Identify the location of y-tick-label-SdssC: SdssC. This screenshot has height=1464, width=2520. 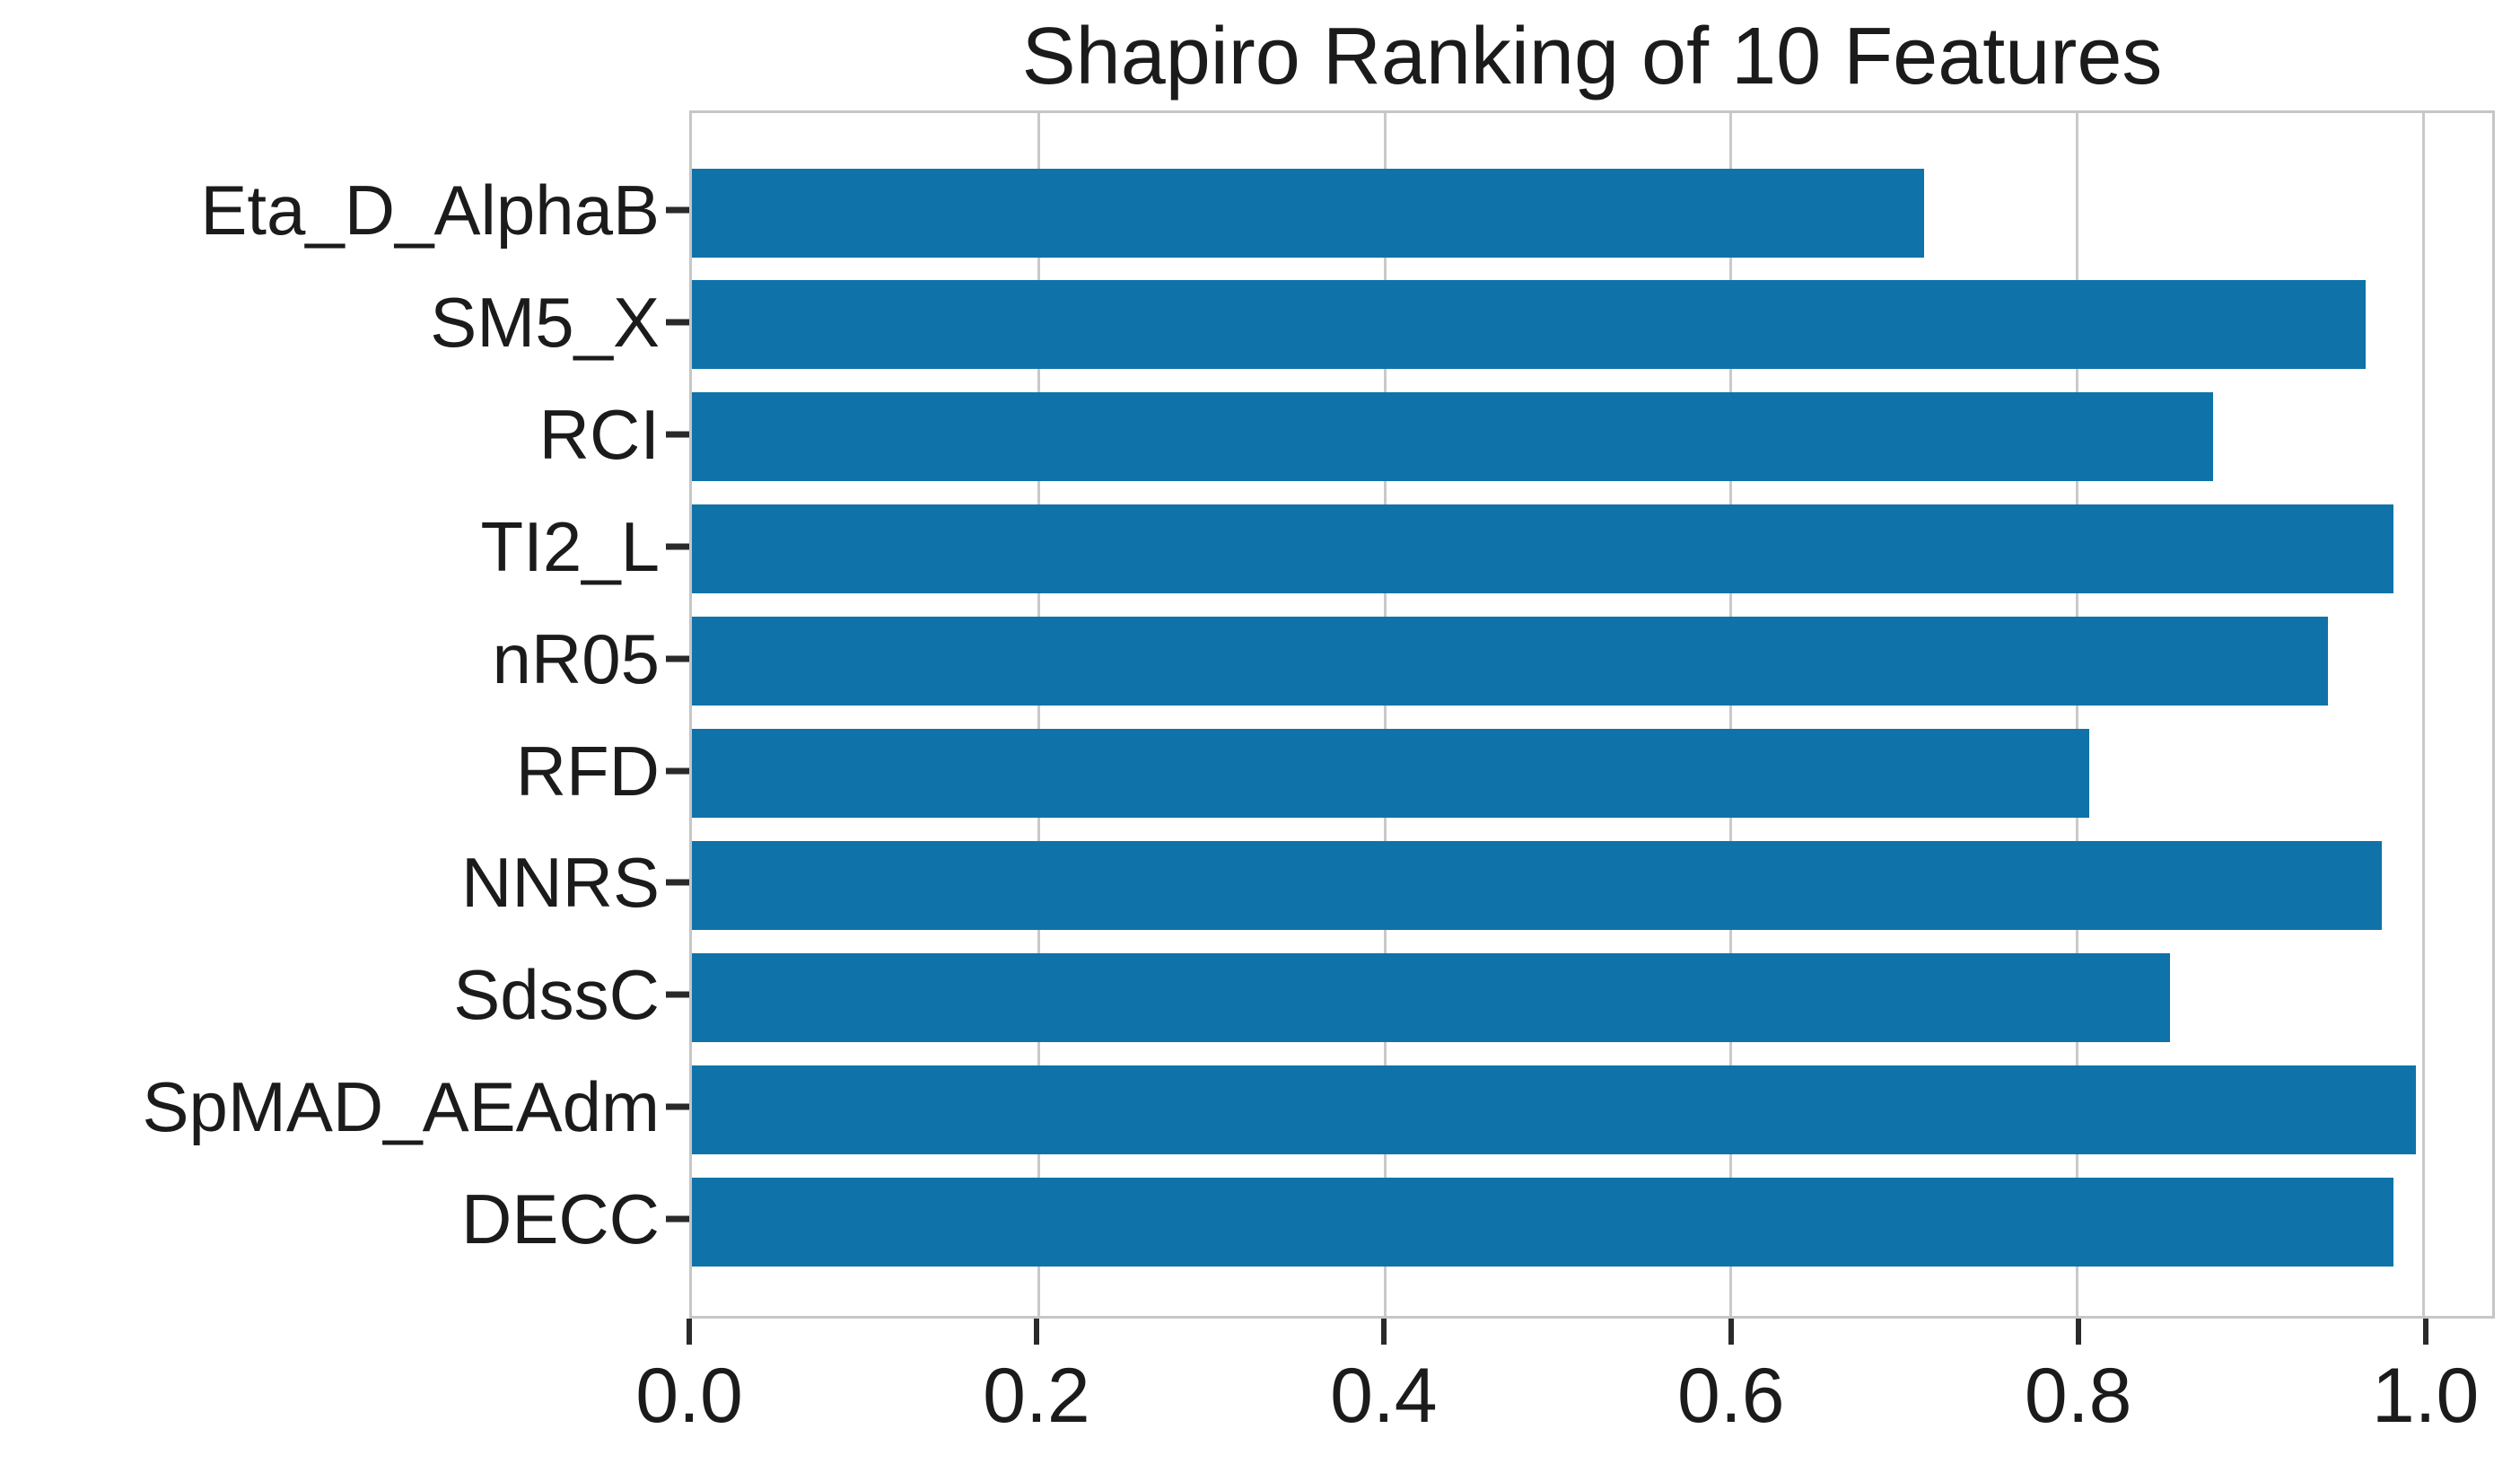
(556, 995).